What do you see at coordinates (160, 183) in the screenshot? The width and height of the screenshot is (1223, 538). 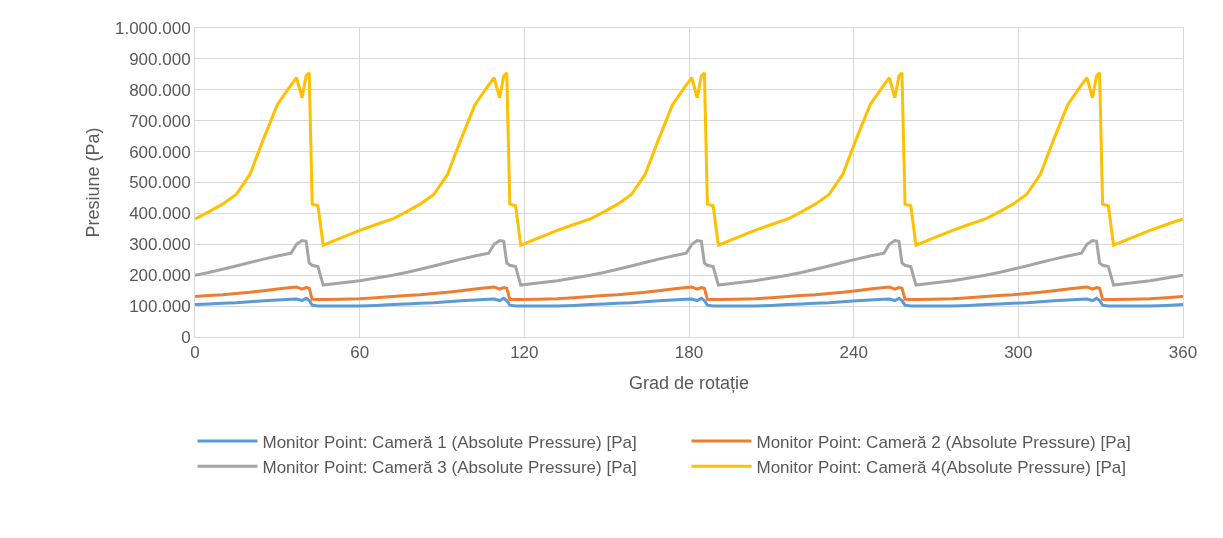 I see `y-tick-label: 500.000` at bounding box center [160, 183].